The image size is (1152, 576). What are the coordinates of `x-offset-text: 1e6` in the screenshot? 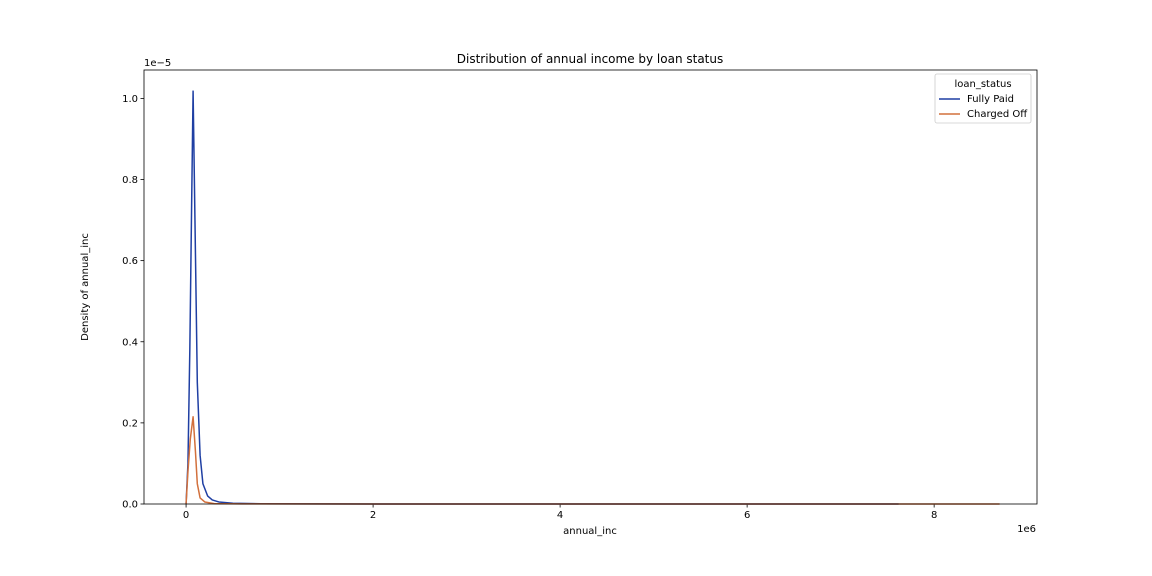 It's located at (1026, 529).